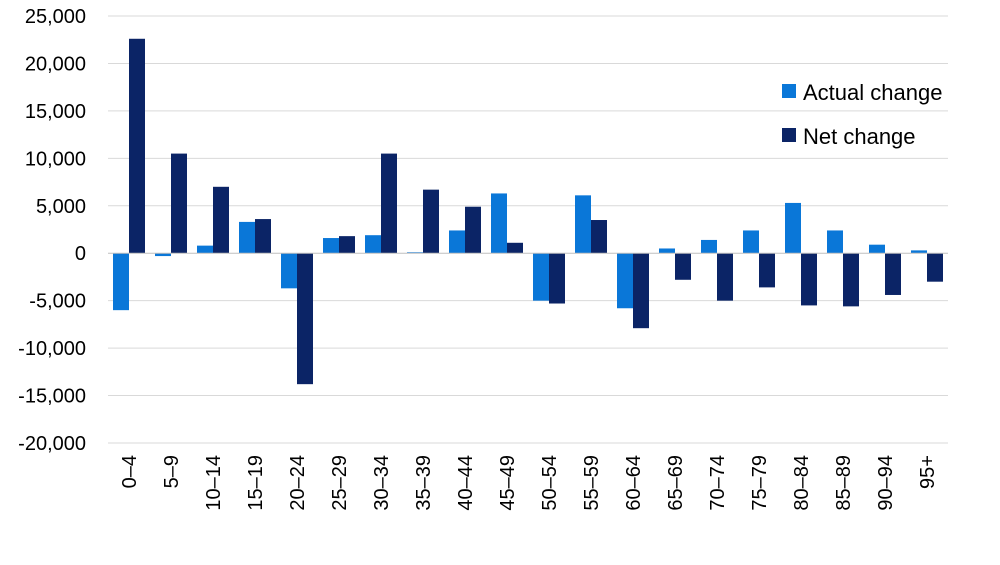 The height and width of the screenshot is (565, 1000). What do you see at coordinates (80, 254) in the screenshot?
I see `y-tick-label: 0` at bounding box center [80, 254].